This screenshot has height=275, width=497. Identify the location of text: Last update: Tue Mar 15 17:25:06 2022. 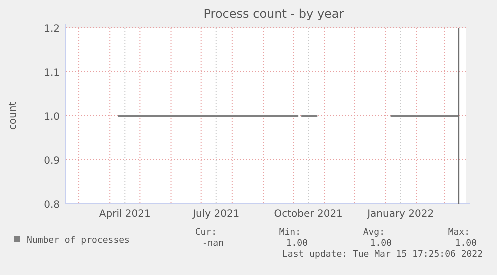
(382, 255).